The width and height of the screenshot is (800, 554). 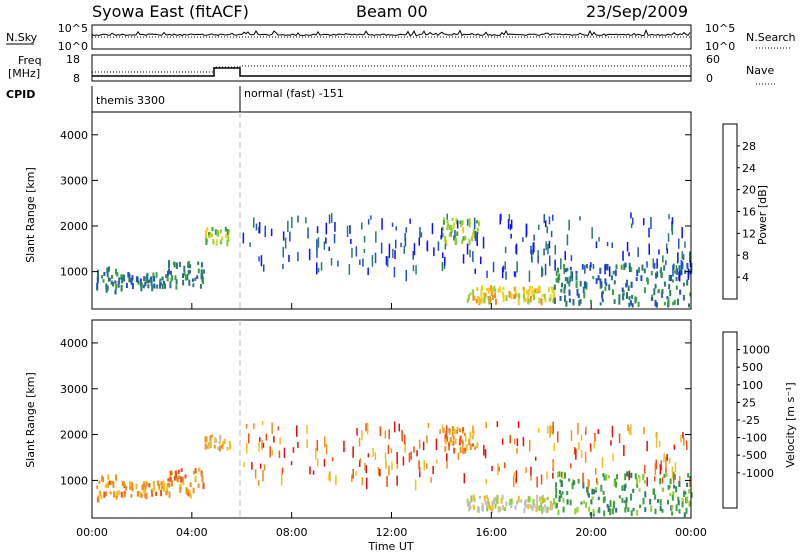 What do you see at coordinates (30, 215) in the screenshot?
I see `power-ylabel: Slant Range [km]` at bounding box center [30, 215].